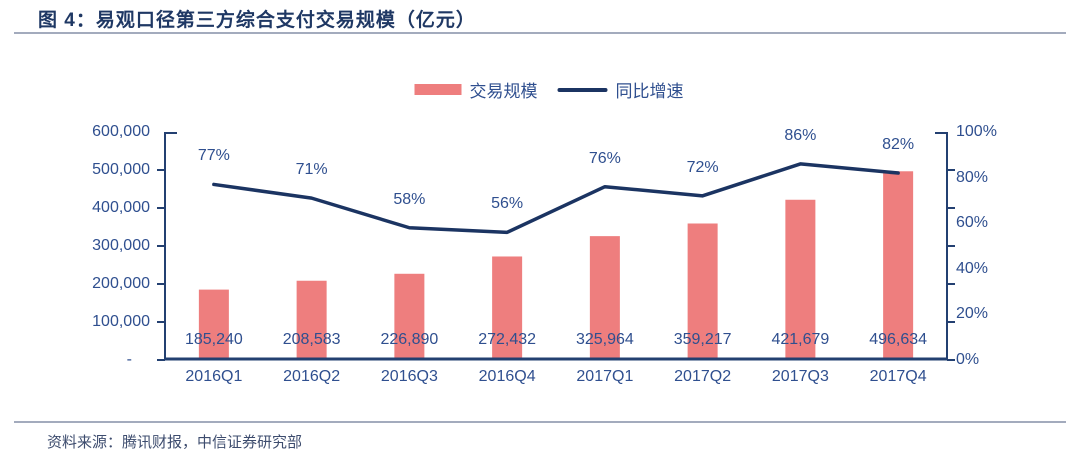 The height and width of the screenshot is (461, 1080). Describe the element at coordinates (972, 314) in the screenshot. I see `right-axis-label-4: 20%` at that location.